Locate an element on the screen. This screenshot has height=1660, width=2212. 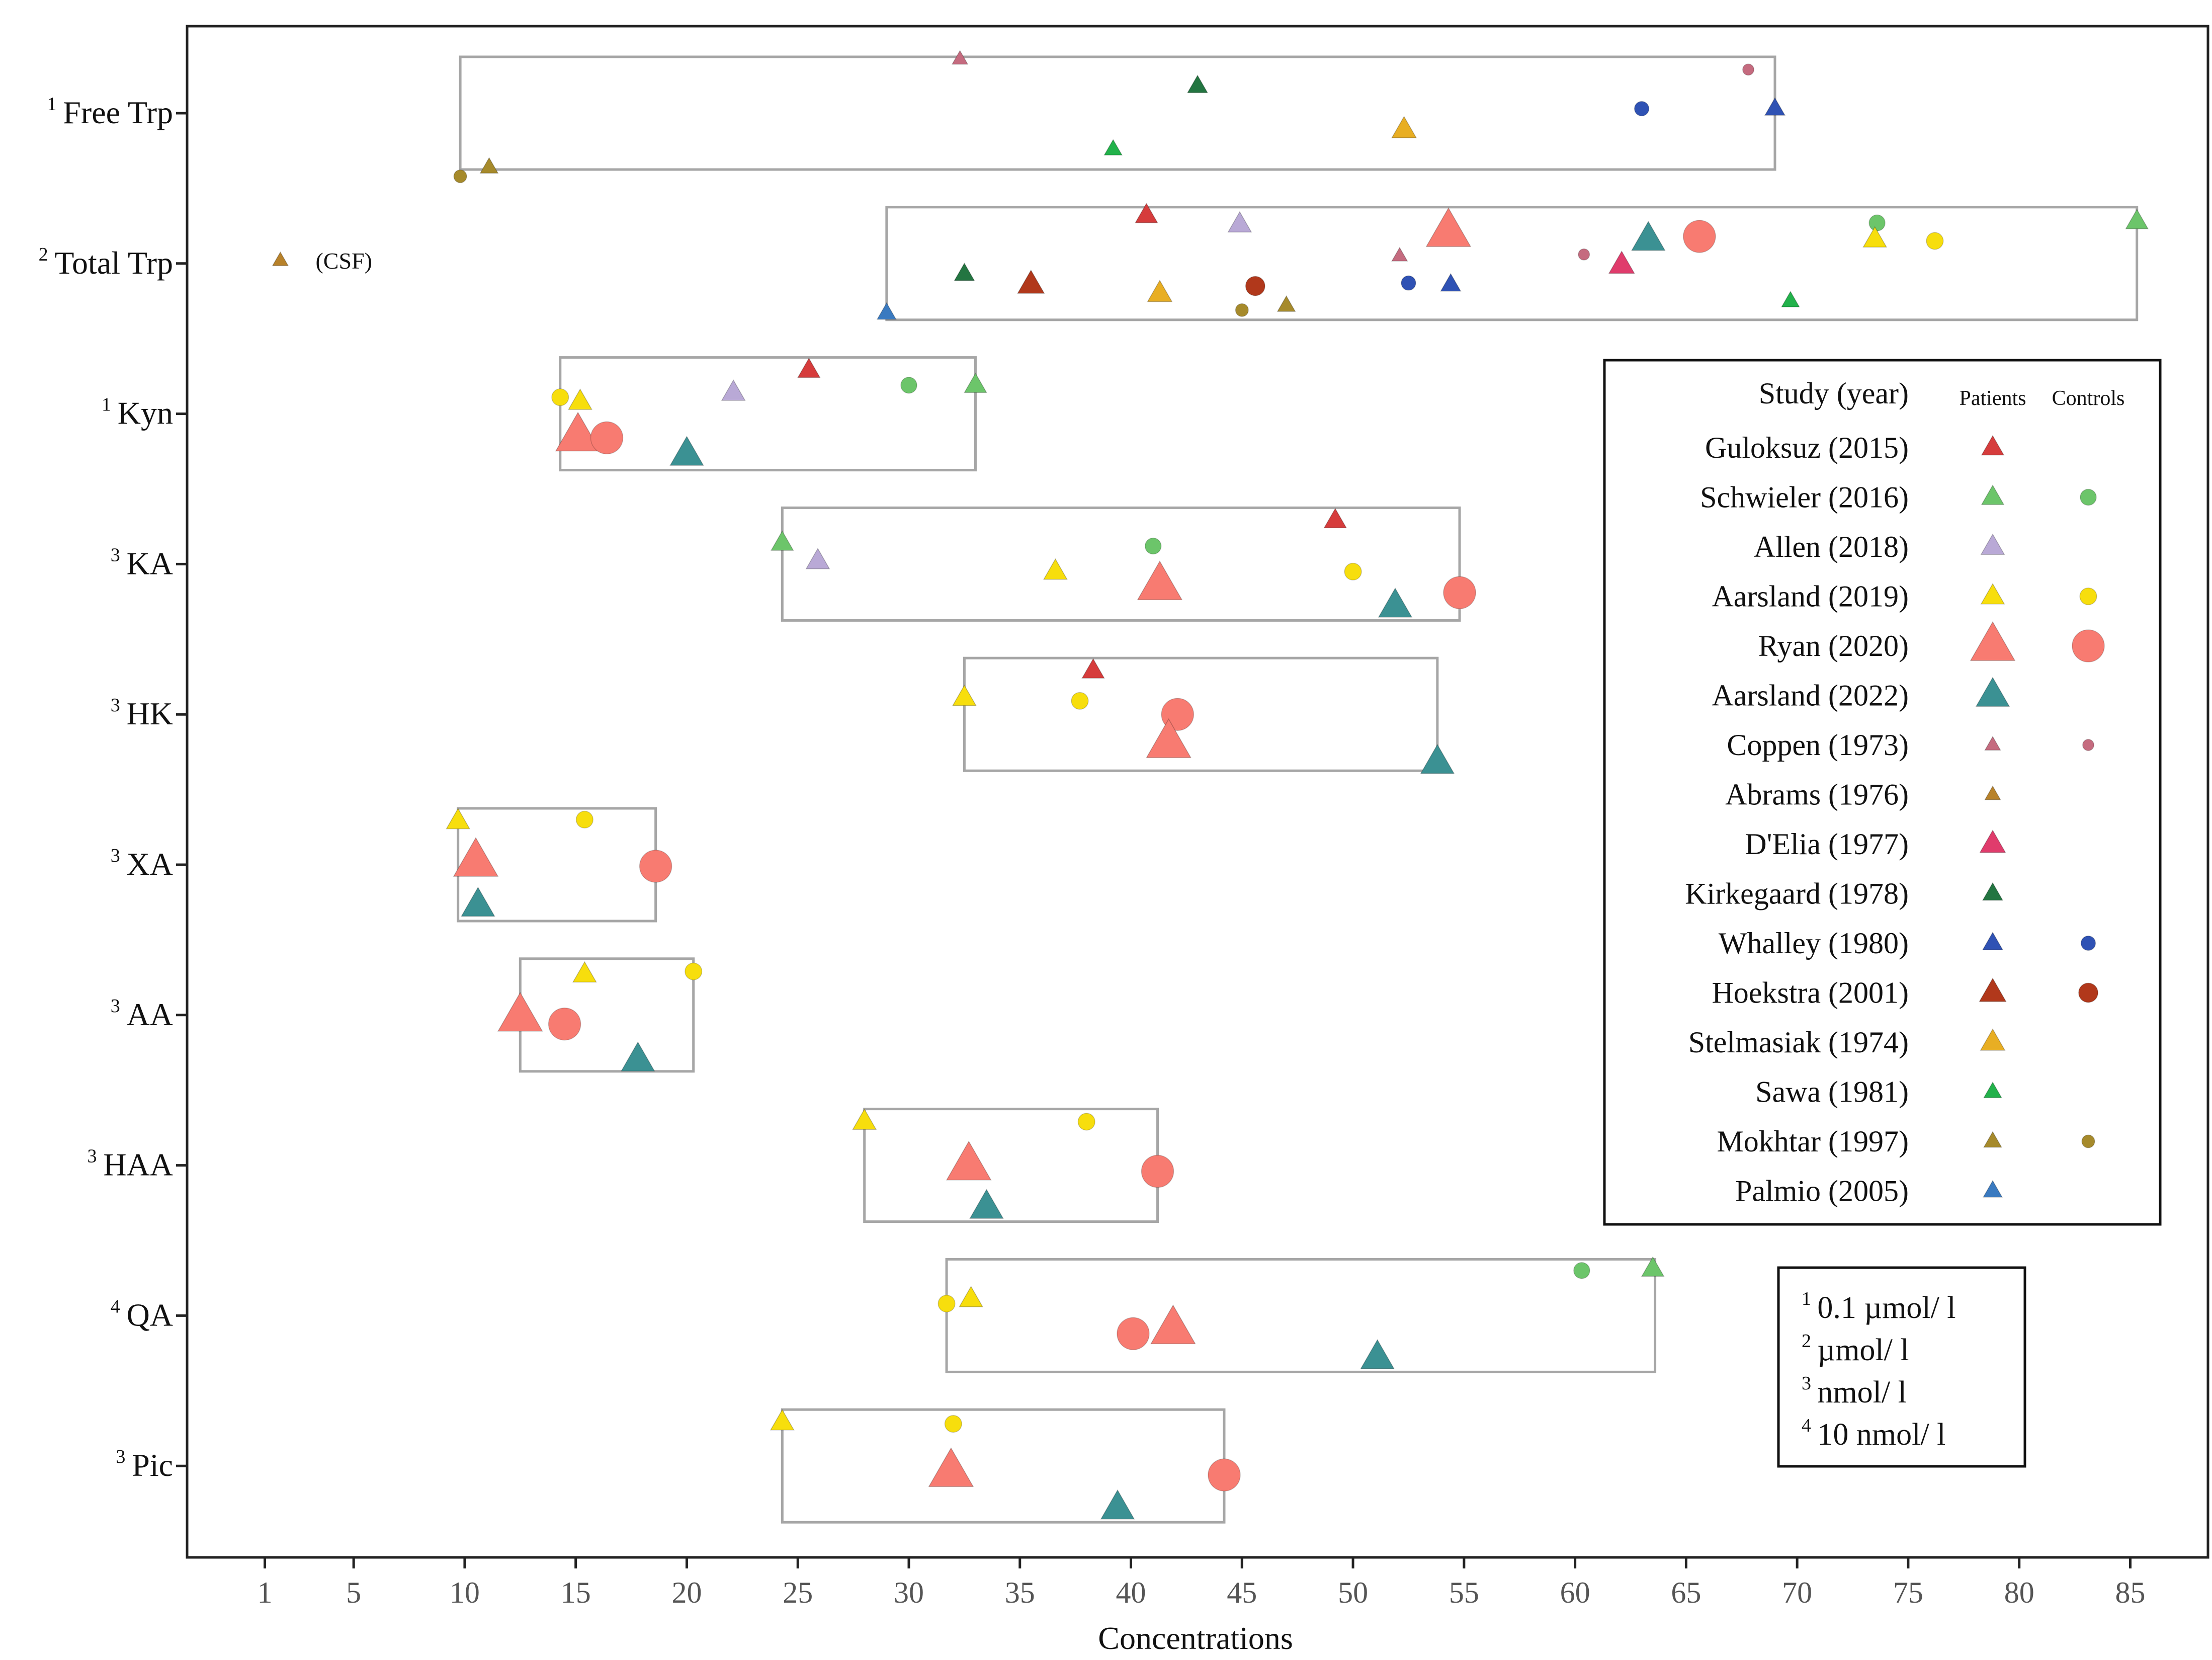
legend-controls-marker-ryan-2020 is located at coordinates (2089, 646).